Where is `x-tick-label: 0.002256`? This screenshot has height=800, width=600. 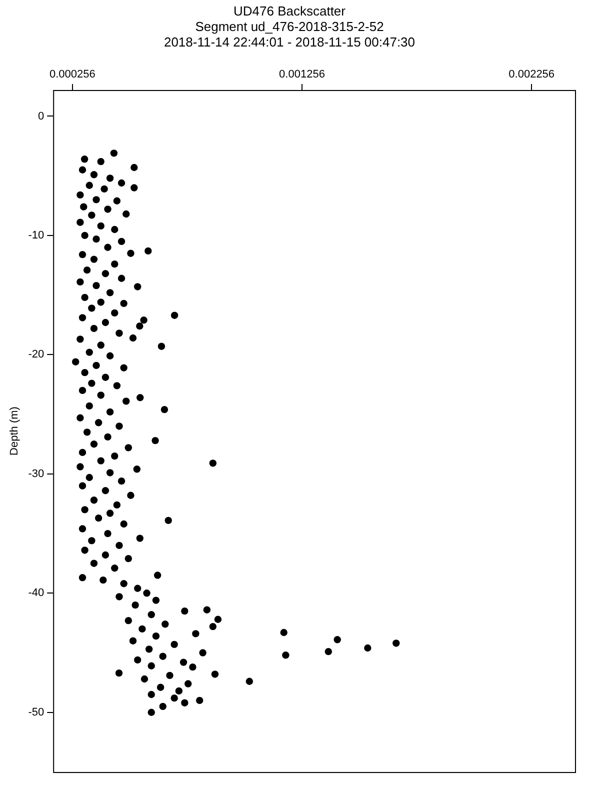
x-tick-label: 0.002256 is located at coordinates (531, 74).